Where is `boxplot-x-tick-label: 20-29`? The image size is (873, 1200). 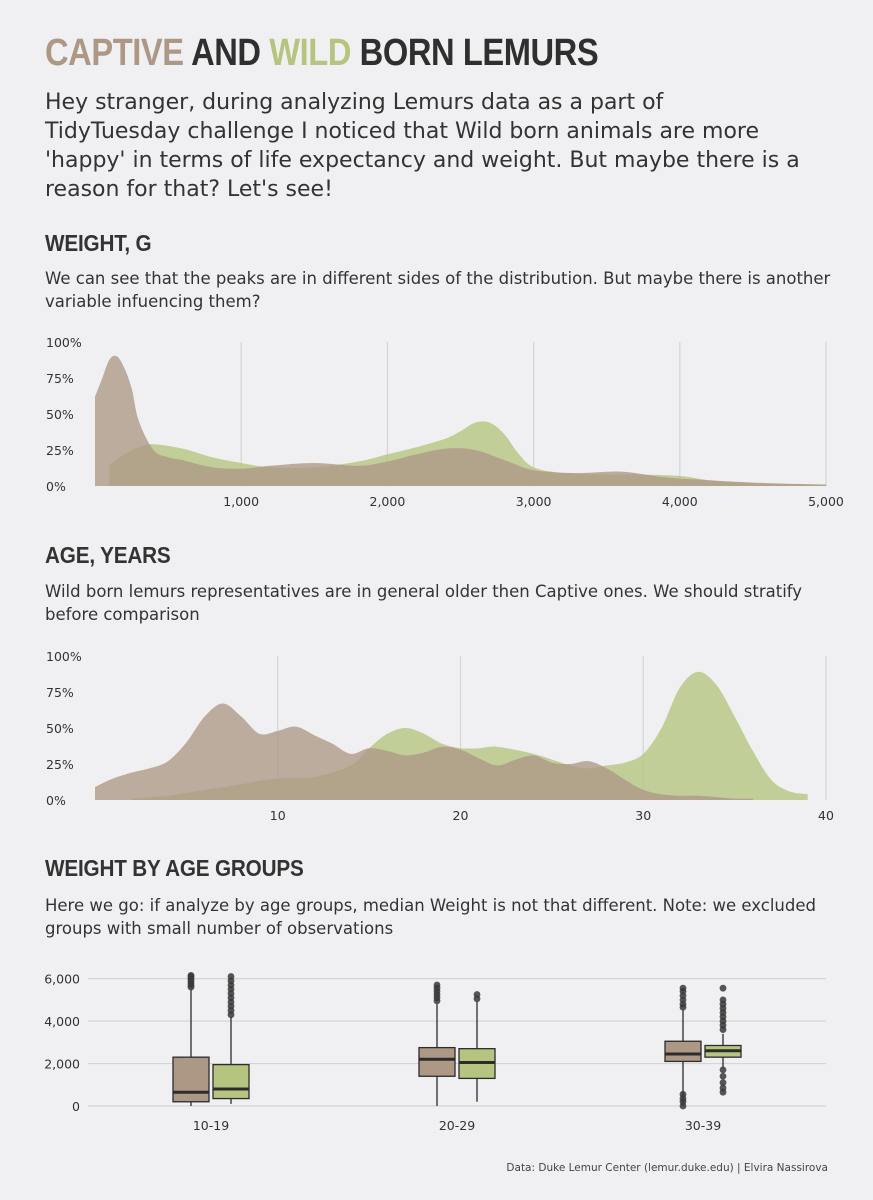
boxplot-x-tick-label: 20-29 is located at coordinates (457, 1125).